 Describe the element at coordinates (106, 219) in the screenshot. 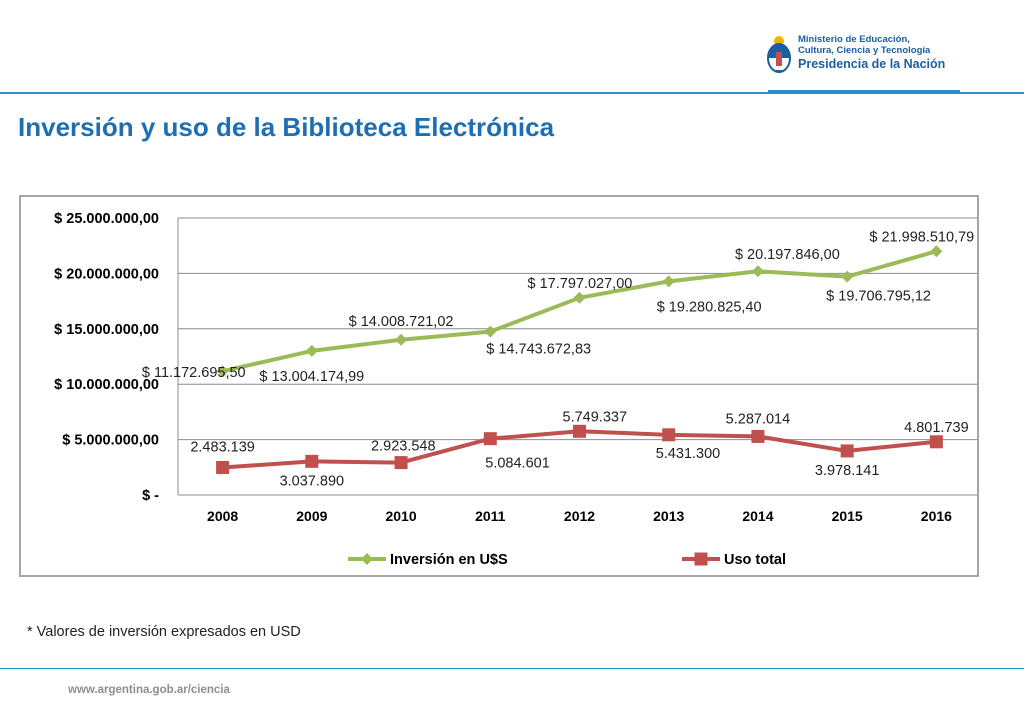

I see `y-tick-label: $ 25.000.000,00` at that location.